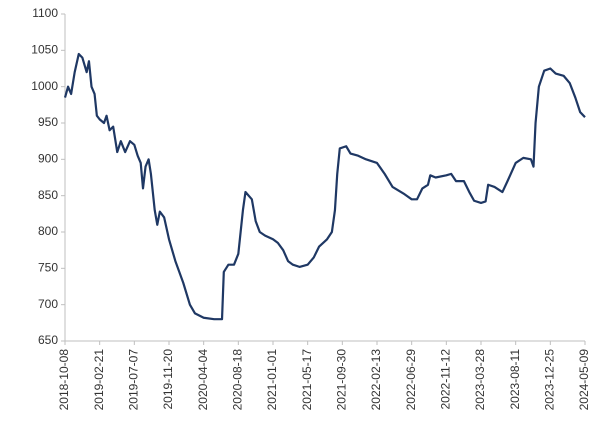 The image size is (600, 445). I want to click on x-tick-label: 2022-11-12, so click(446, 379).